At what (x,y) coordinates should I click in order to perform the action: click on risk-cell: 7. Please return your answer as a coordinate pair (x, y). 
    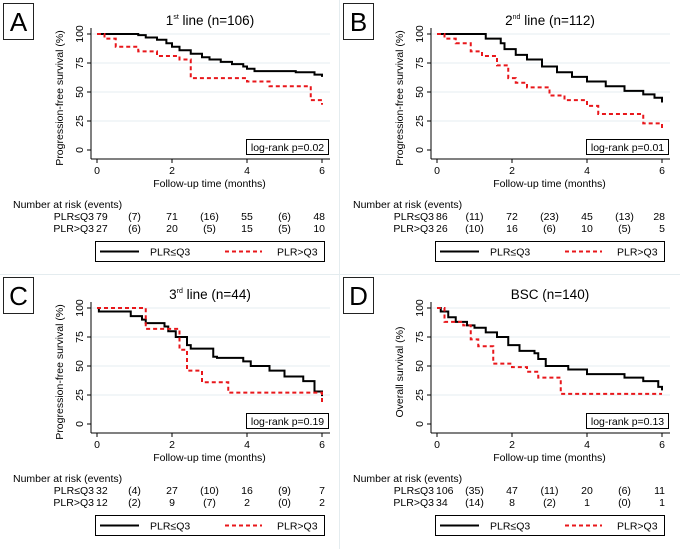
    Looking at the image, I should click on (322, 491).